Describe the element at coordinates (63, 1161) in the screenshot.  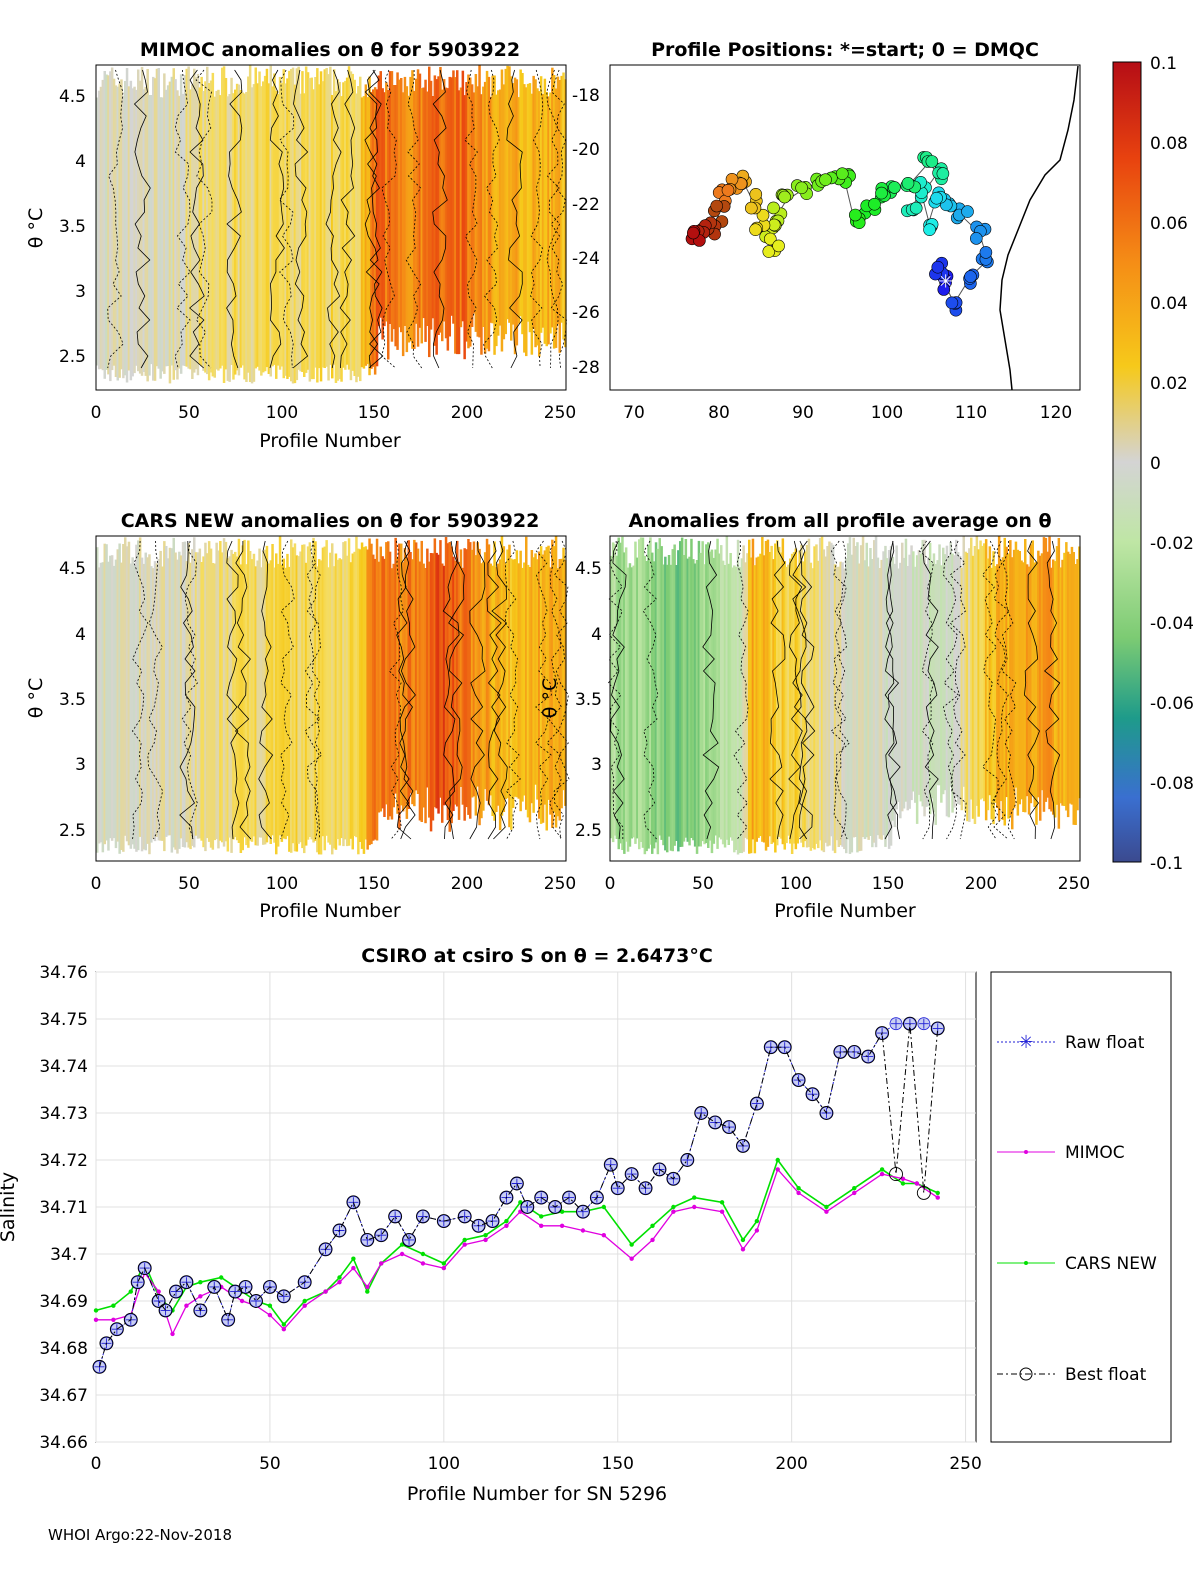
I see `salinity-ytick: 34.72` at that location.